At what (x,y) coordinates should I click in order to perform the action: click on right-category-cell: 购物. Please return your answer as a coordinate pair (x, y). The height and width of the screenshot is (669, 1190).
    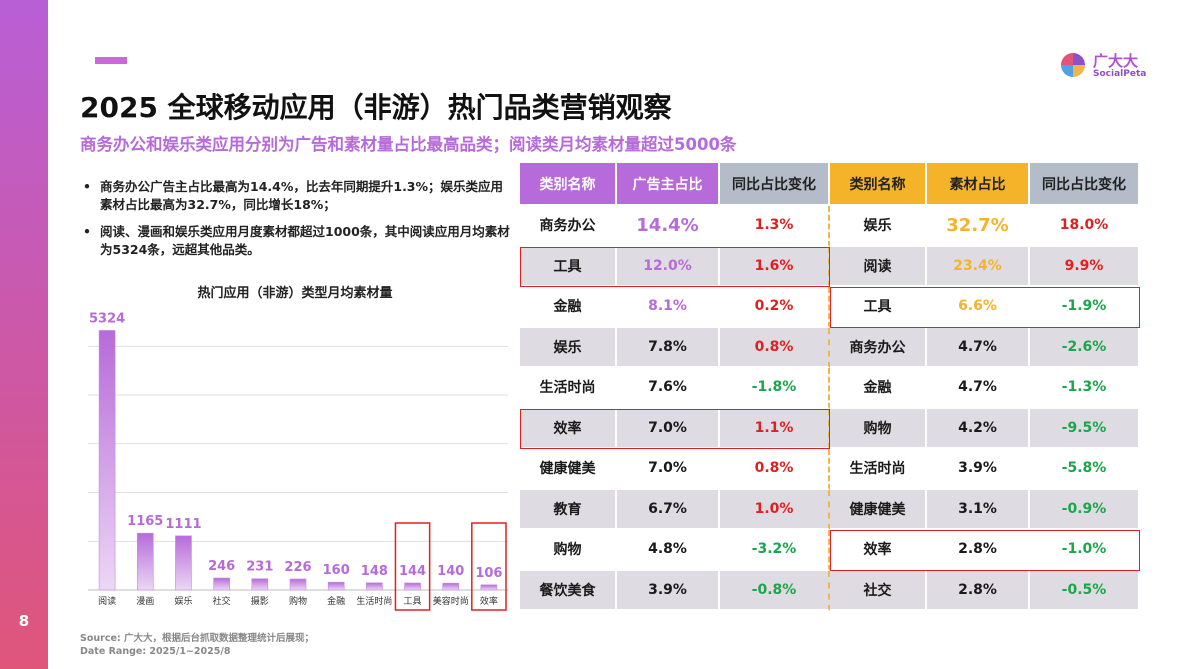
    Looking at the image, I should click on (878, 428).